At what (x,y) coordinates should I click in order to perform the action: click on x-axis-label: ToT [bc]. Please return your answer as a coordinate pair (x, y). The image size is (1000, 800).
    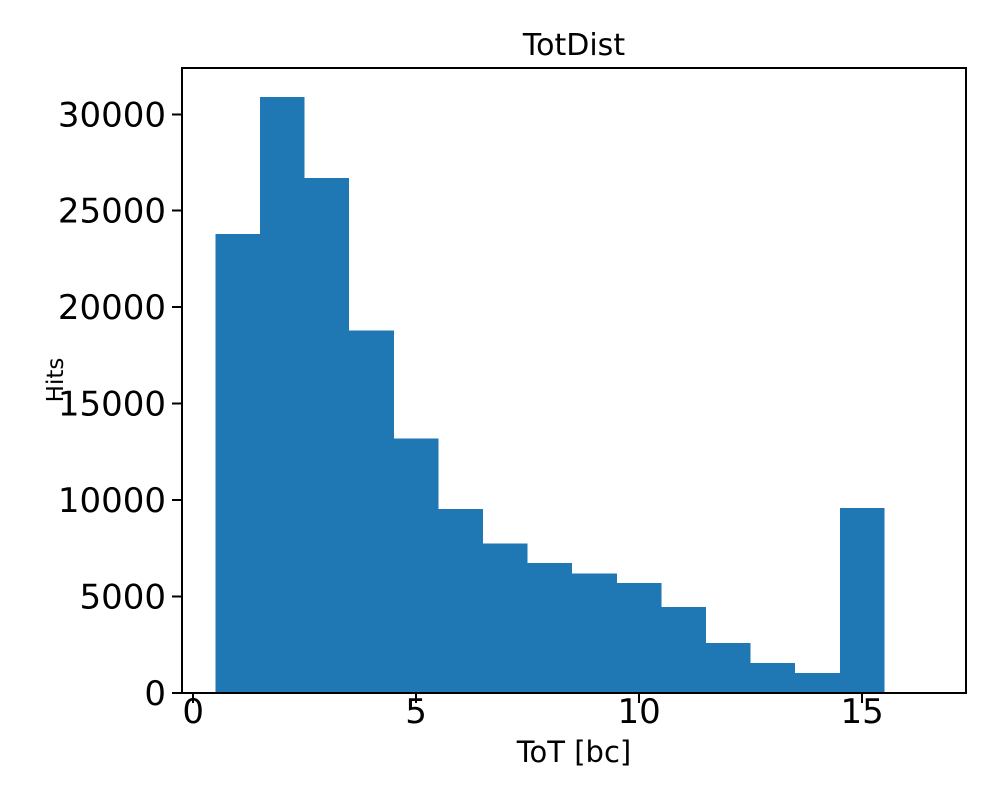
    Looking at the image, I should click on (574, 752).